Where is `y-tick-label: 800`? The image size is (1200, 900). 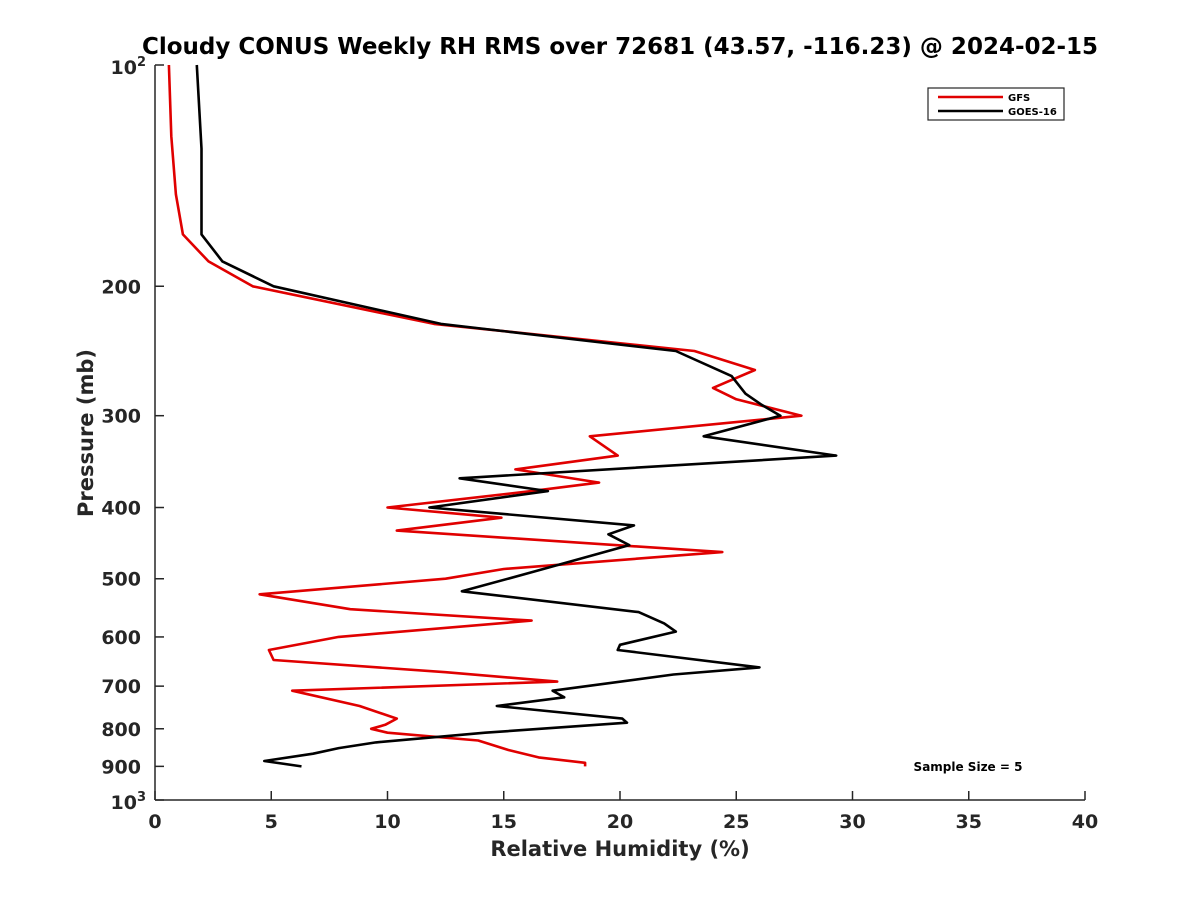 y-tick-label: 800 is located at coordinates (121, 730).